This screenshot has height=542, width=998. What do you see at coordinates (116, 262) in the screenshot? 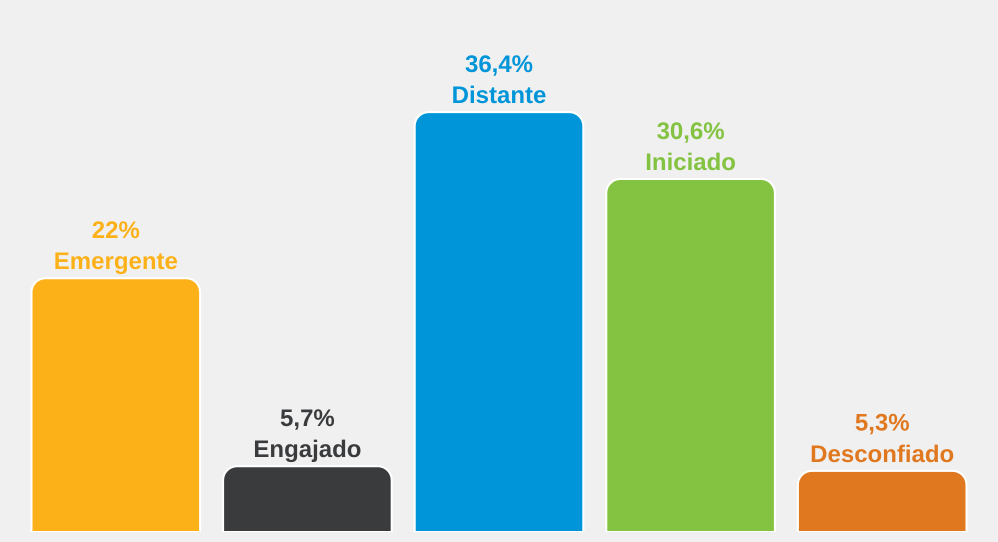
I see `x-tick-label: Emergente` at bounding box center [116, 262].